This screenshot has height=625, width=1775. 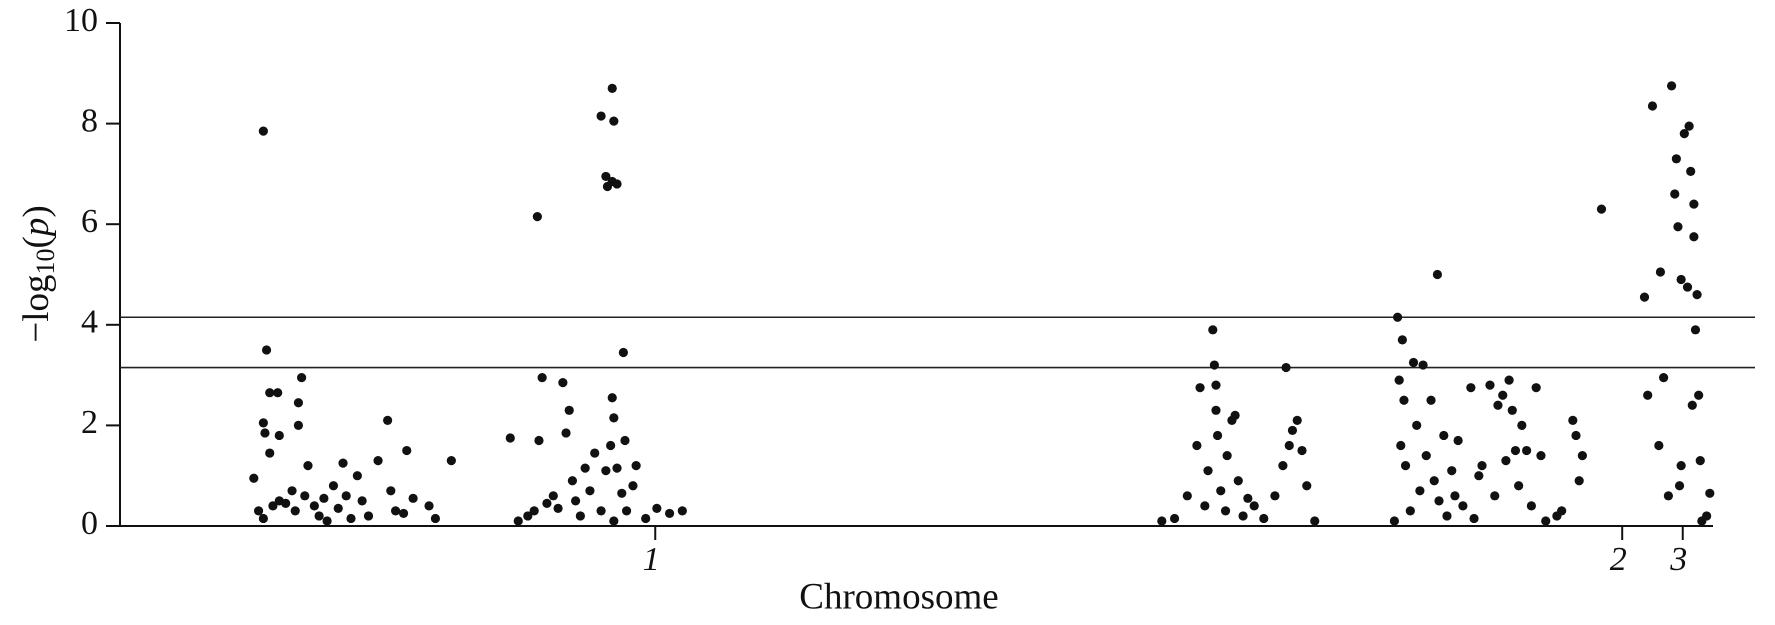 I want to click on y-tick-label: 2, so click(x=89, y=422).